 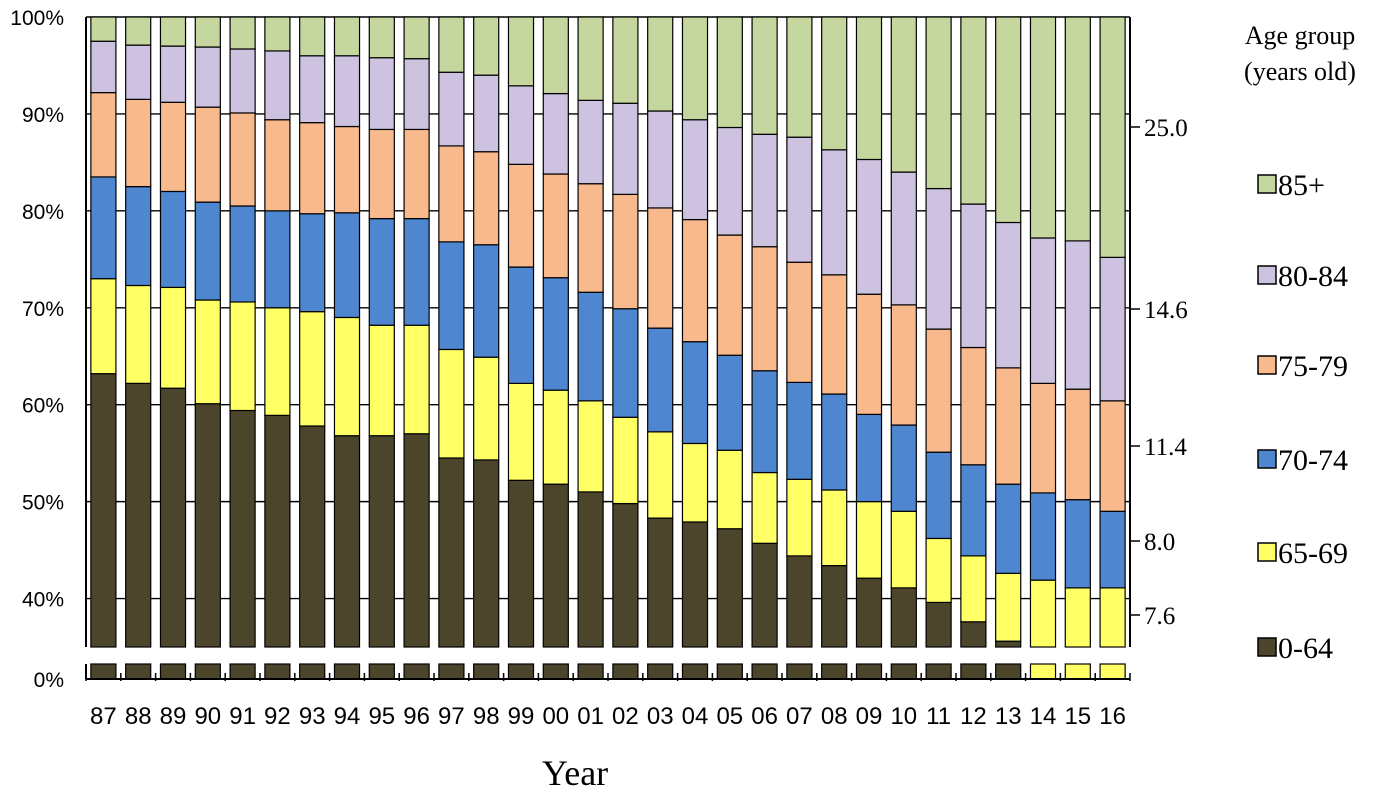 I want to click on x-tick-label: 97, so click(x=451, y=716).